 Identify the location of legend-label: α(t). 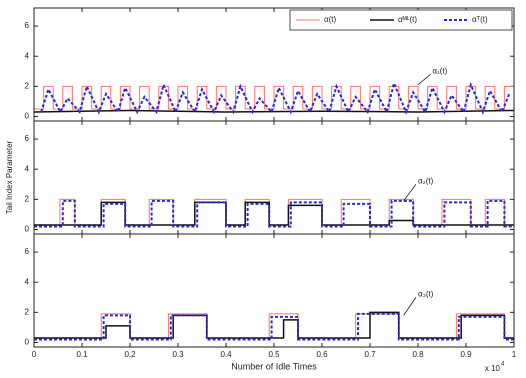
(330, 19).